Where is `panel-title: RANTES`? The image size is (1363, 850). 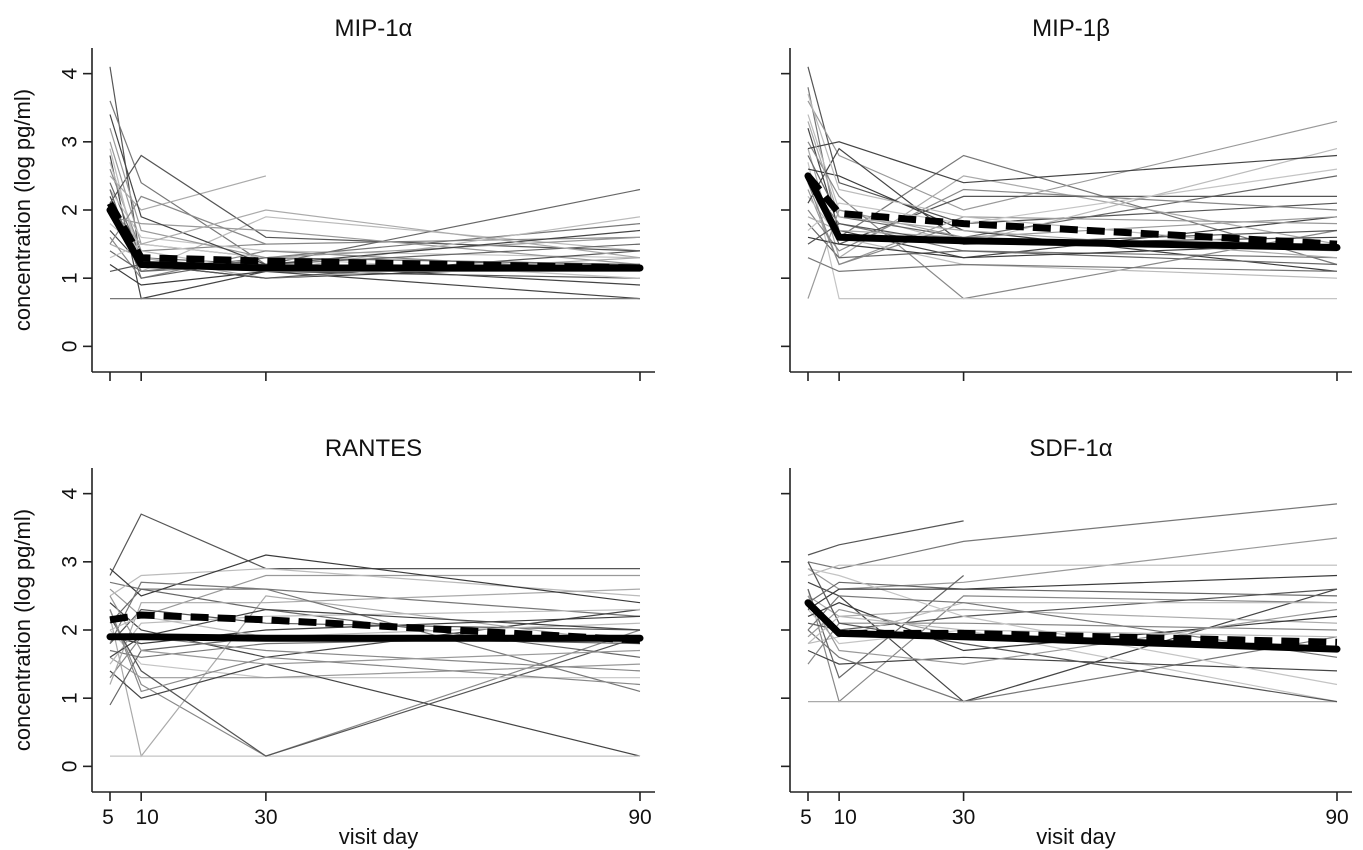 panel-title: RANTES is located at coordinates (373, 448).